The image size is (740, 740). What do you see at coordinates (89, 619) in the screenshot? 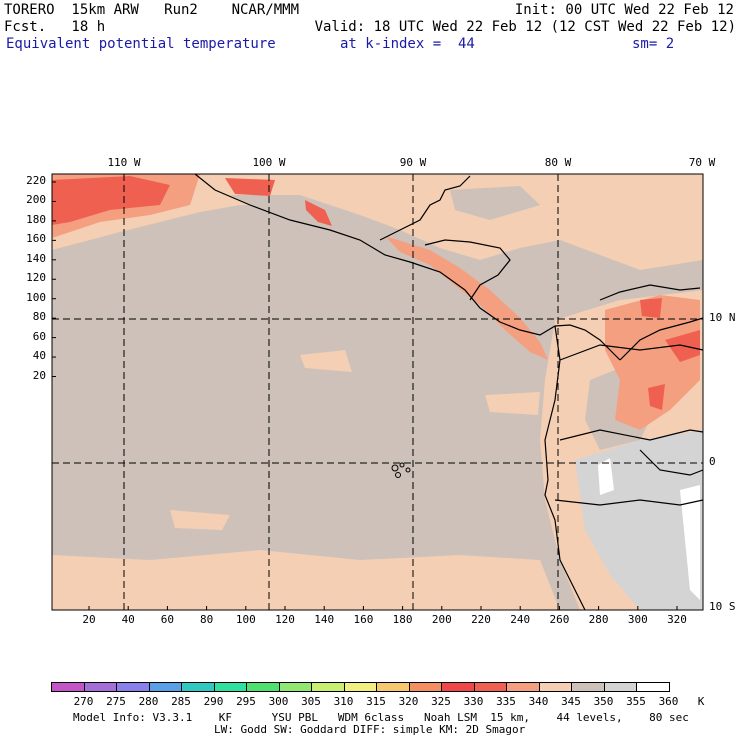
I see `grid-x-label: 20` at bounding box center [89, 619].